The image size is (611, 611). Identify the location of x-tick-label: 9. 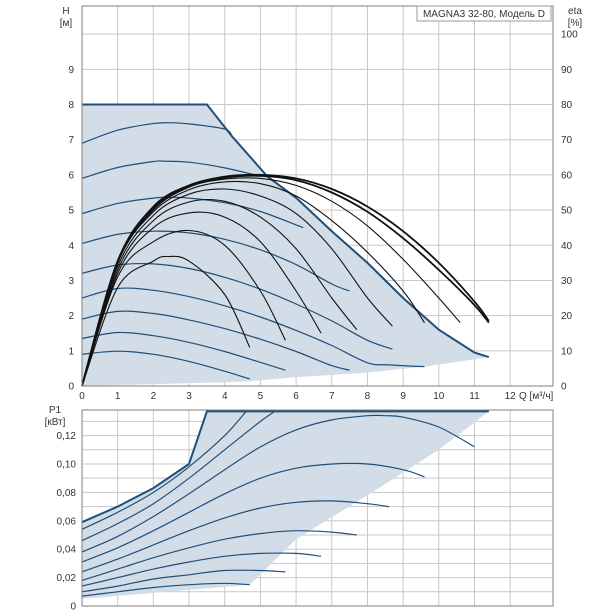
(403, 396).